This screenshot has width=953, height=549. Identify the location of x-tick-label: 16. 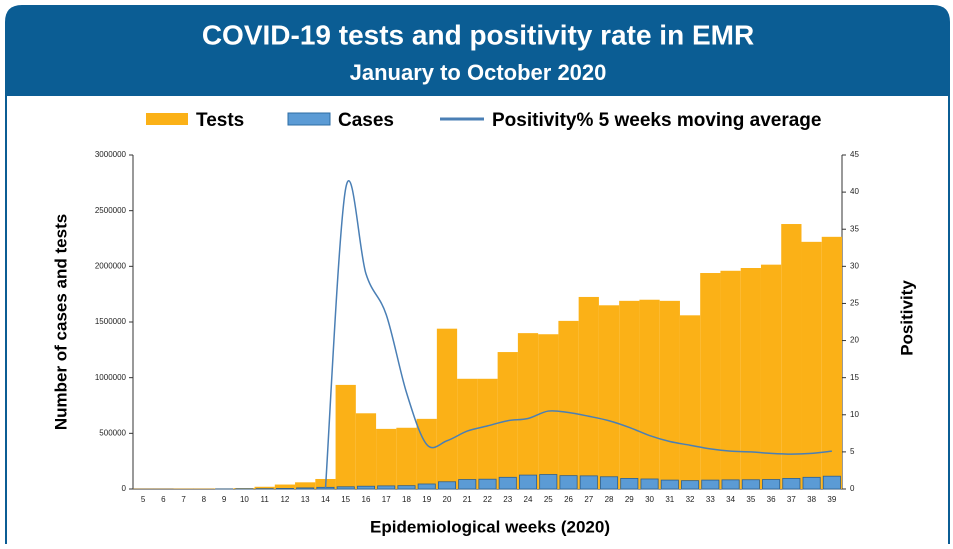
(366, 499).